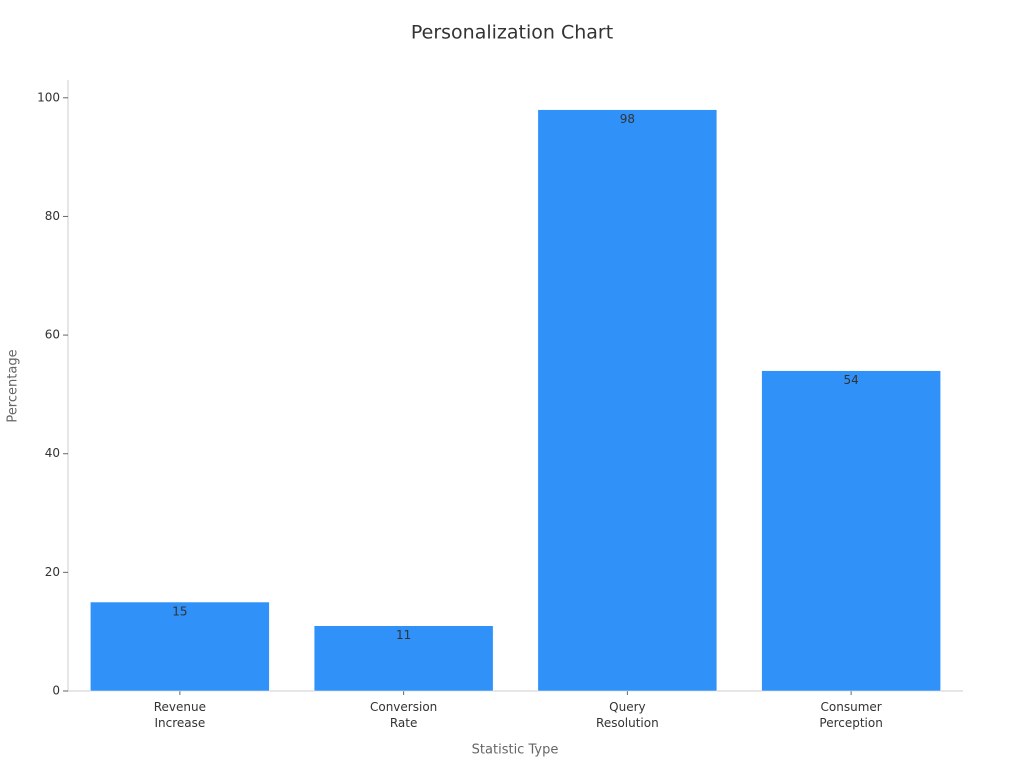  Describe the element at coordinates (403, 715) in the screenshot. I see `x-tick-label: Conversion Rate` at that location.